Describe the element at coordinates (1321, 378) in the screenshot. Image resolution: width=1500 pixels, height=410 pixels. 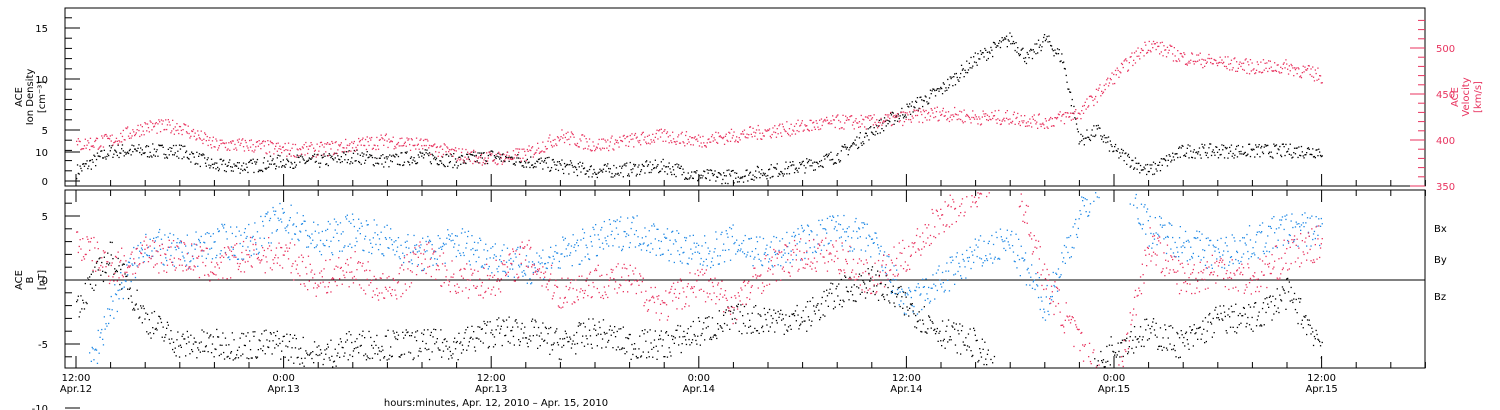
I see `x-tick-time-label: 12:00` at that location.